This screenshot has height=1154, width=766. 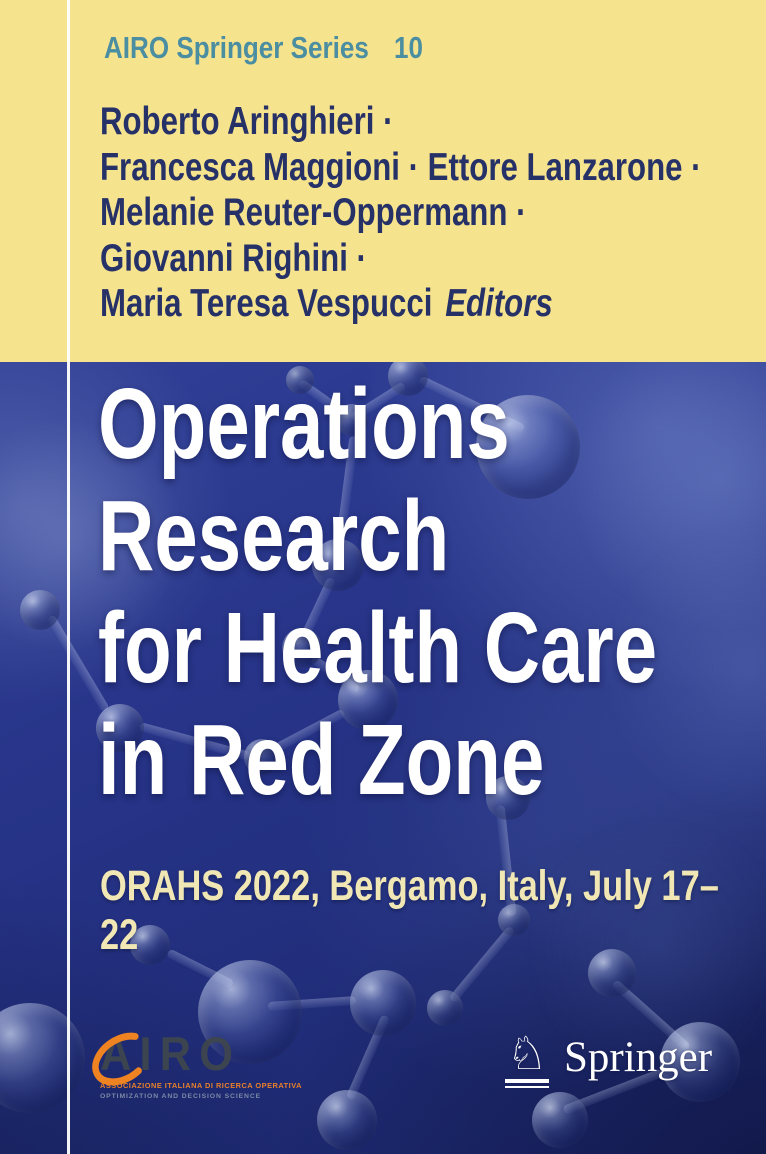 I want to click on series-number: 10, so click(x=409, y=47).